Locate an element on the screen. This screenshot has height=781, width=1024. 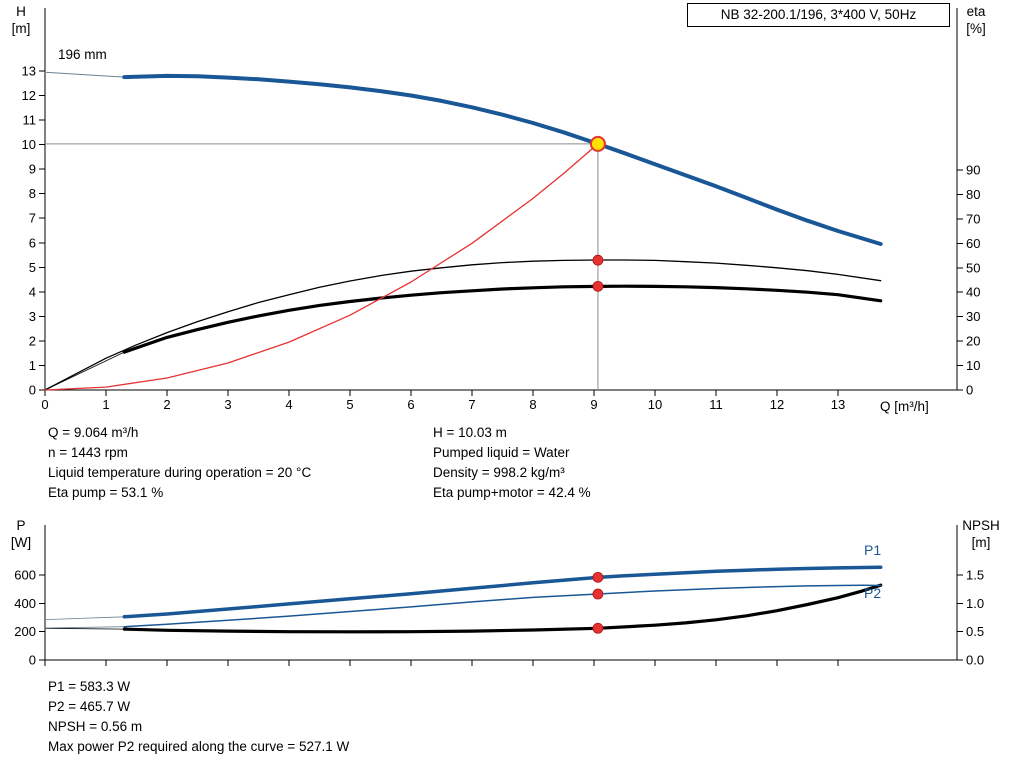
tick-label: 1.5 is located at coordinates (975, 575).